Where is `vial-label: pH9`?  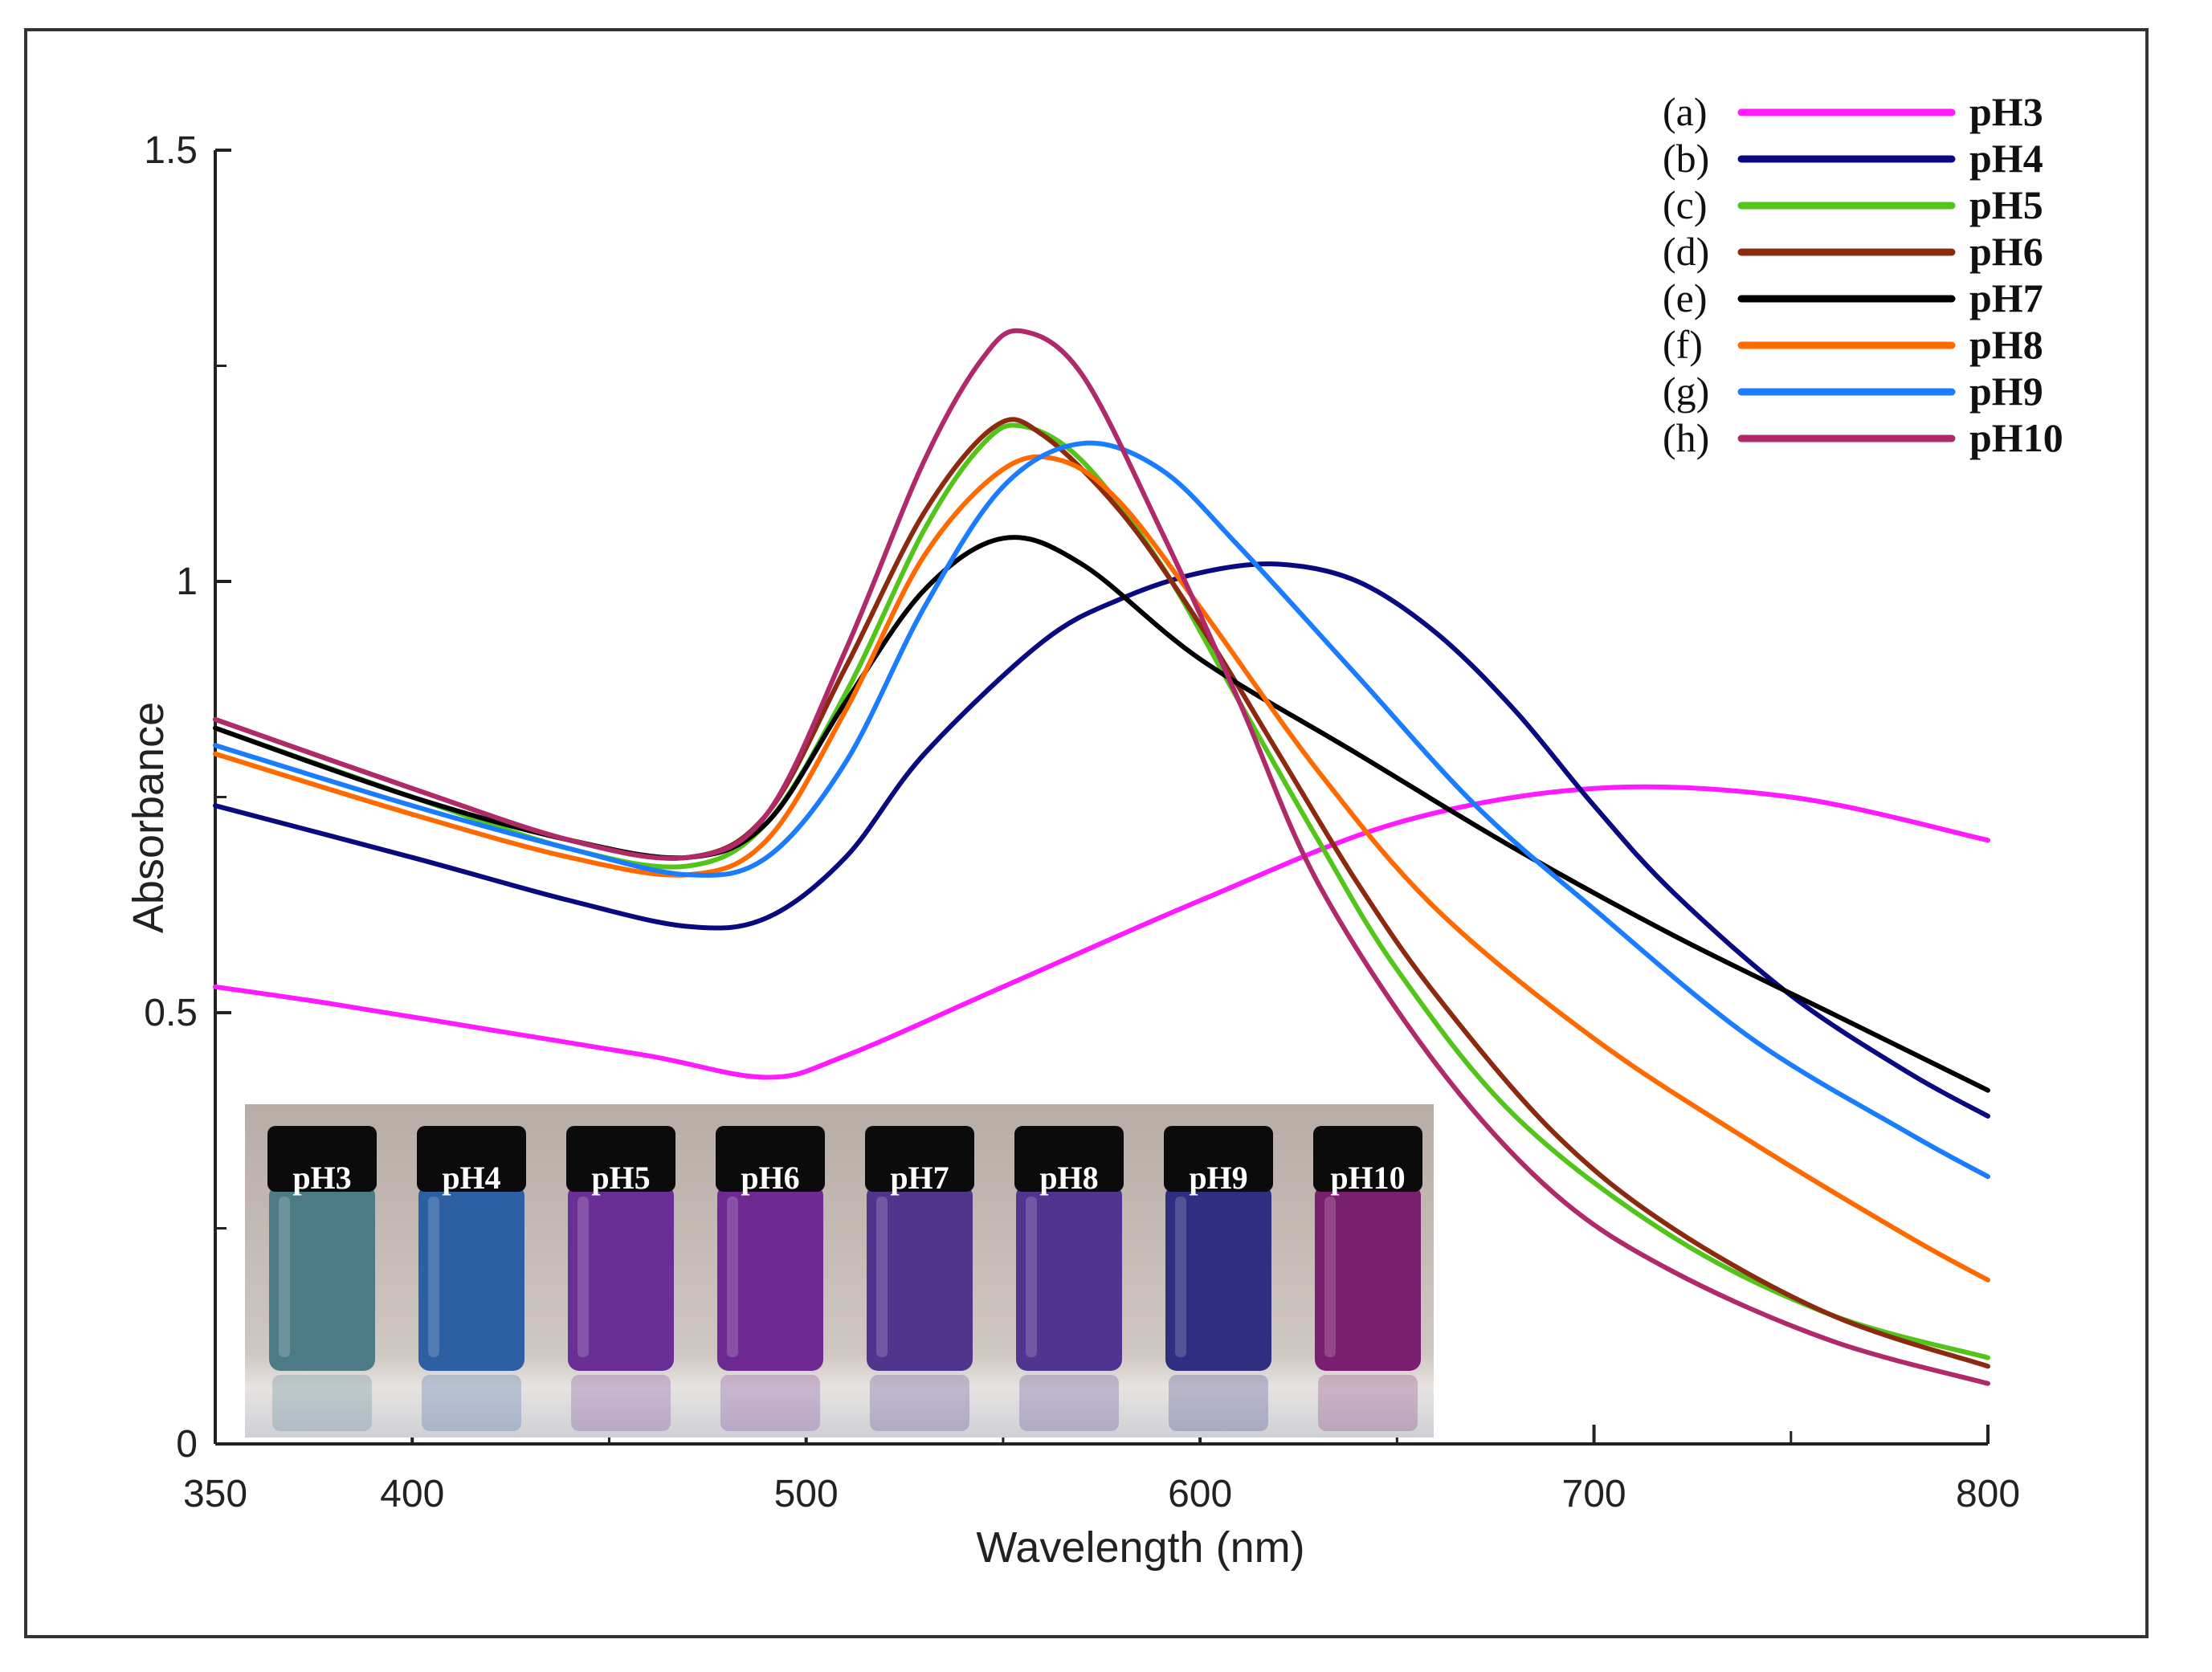
vial-label: pH9 is located at coordinates (1218, 1178).